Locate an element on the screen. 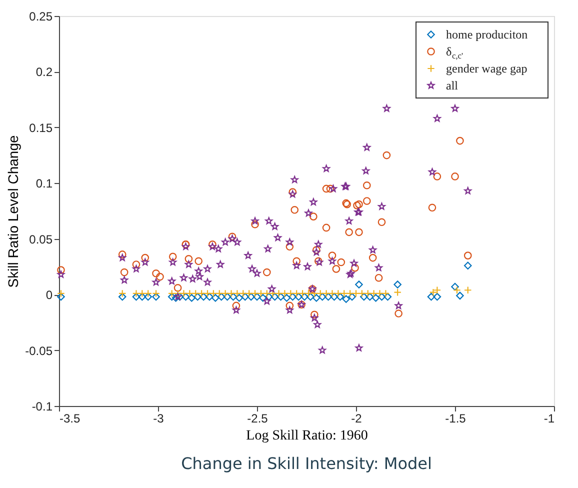 Image resolution: width=578 pixels, height=488 pixels. x-tick-label: -3 is located at coordinates (158, 419).